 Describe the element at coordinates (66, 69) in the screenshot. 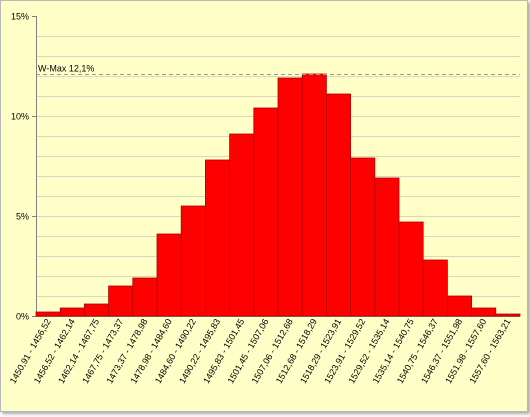

I see `max-annotation-label: W-Max 12,1%` at that location.